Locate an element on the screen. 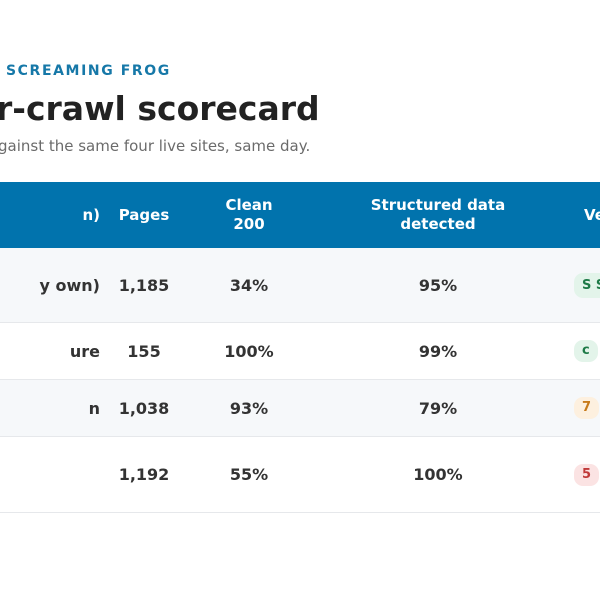  cell-verdict: 7 is located at coordinates (587, 408).